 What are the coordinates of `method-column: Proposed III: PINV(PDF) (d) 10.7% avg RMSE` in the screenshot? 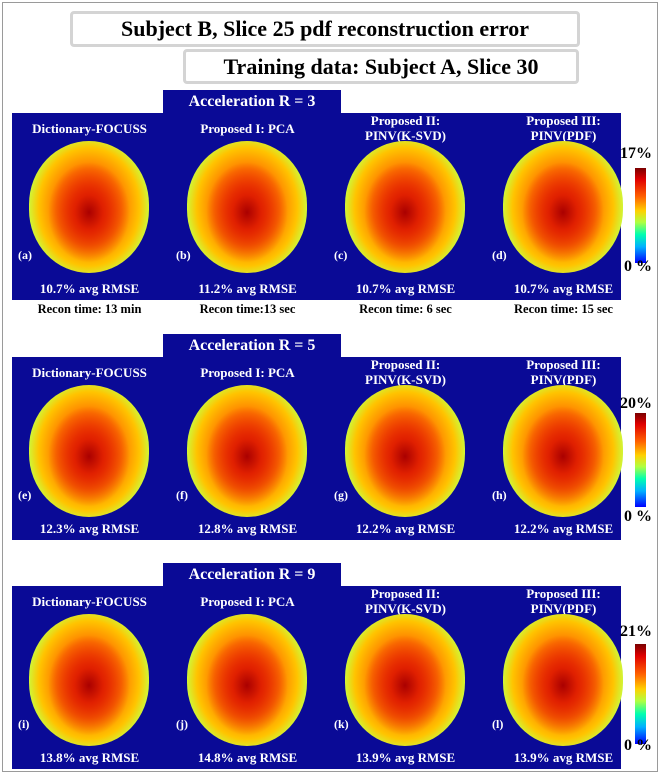 It's located at (563, 206).